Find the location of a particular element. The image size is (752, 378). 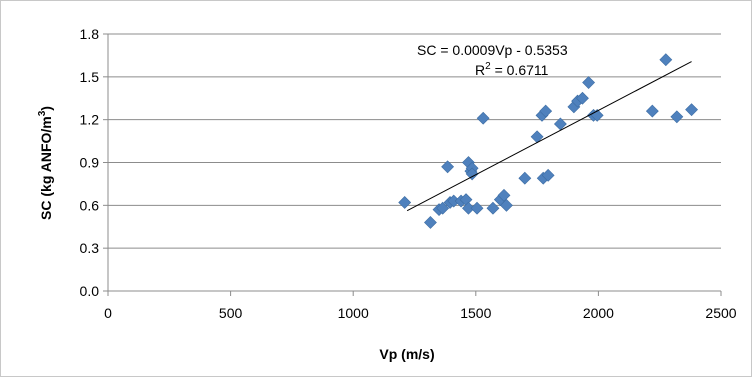

y-tick-label: 1.5 is located at coordinates (90, 77).